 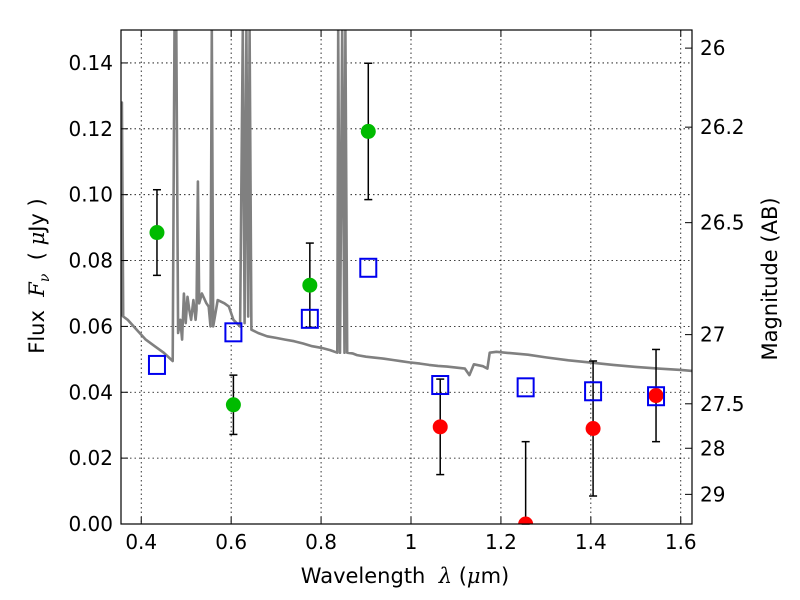 What do you see at coordinates (141, 542) in the screenshot?
I see `x-tick-label: 0.4` at bounding box center [141, 542].